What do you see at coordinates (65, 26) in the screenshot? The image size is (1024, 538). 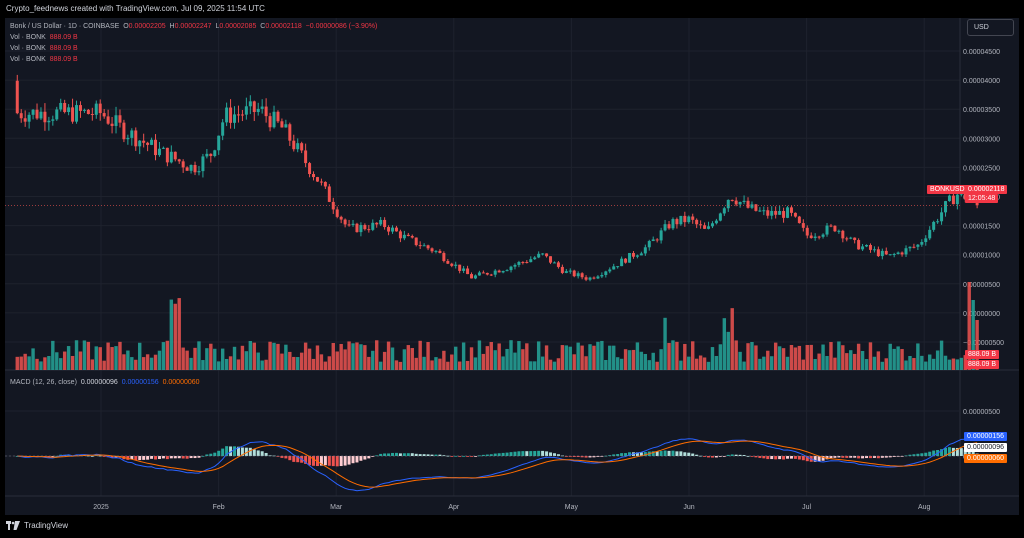 I see `symbol-name: Bonk / US Dollar · 1D · COINBASE` at bounding box center [65, 26].